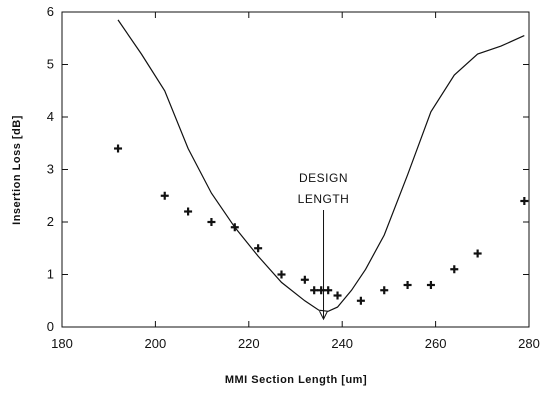 Image resolution: width=542 pixels, height=399 pixels. What do you see at coordinates (50, 169) in the screenshot?
I see `y-tick-label: 3` at bounding box center [50, 169].